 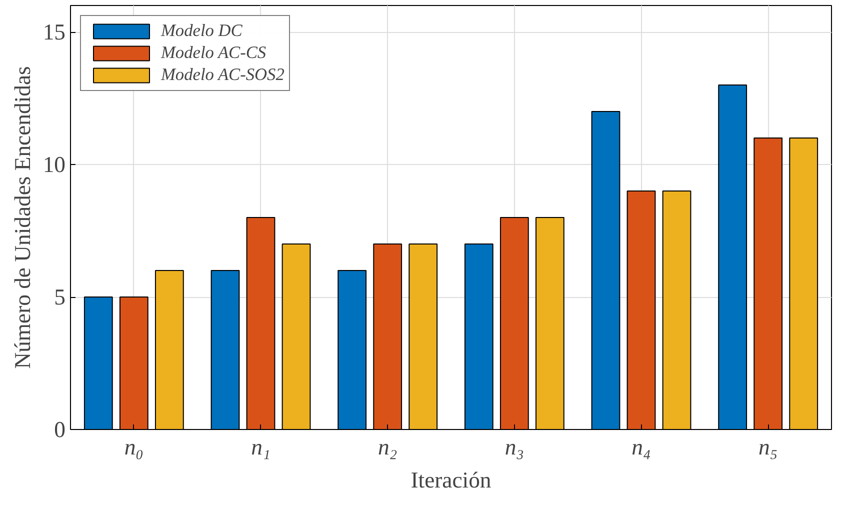 I want to click on x-tick-label: n₁, so click(x=260, y=447).